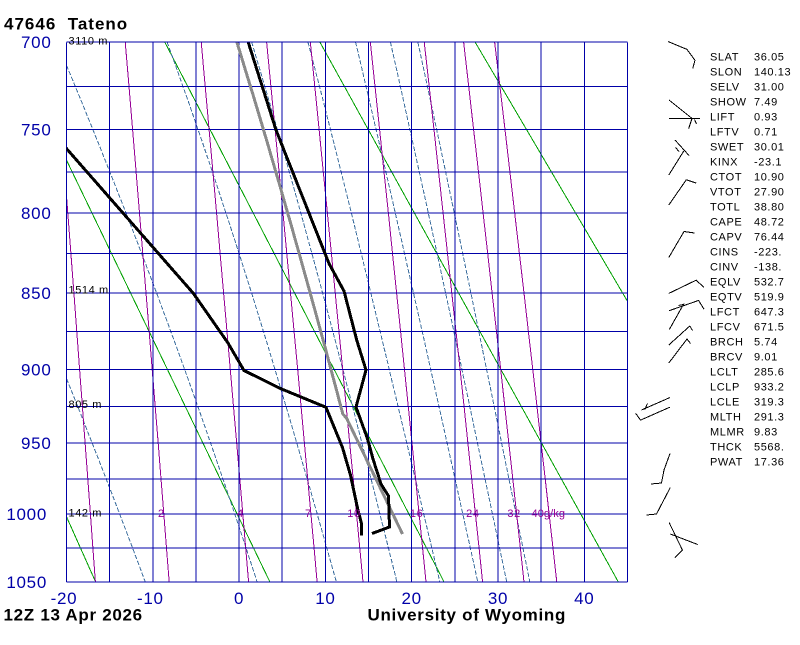 The height and width of the screenshot is (645, 800). What do you see at coordinates (239, 598) in the screenshot?
I see `svg-text: 0` at bounding box center [239, 598].